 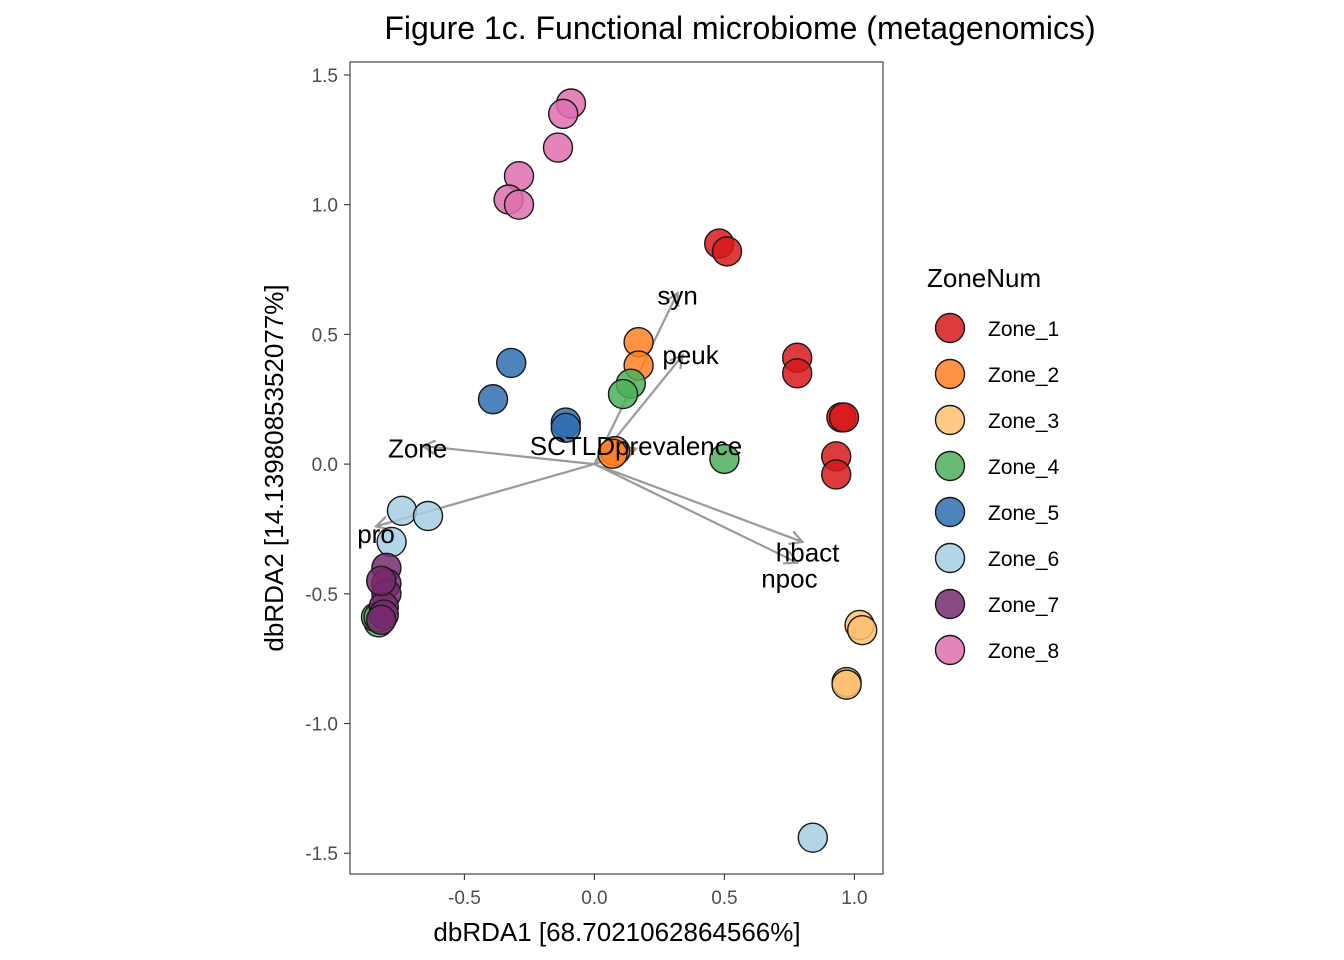 What do you see at coordinates (1023, 513) in the screenshot?
I see `legend-label-zone-5: Zone_5` at bounding box center [1023, 513].